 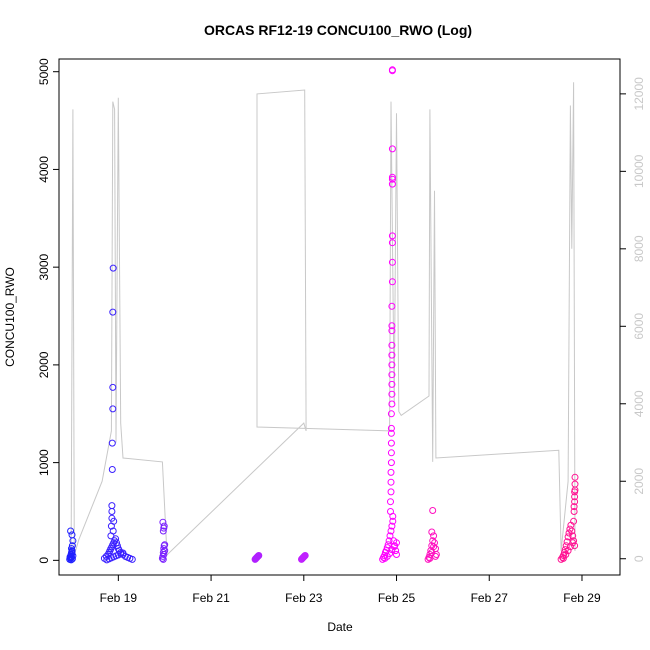 What do you see at coordinates (639, 248) in the screenshot?
I see `right-tick-label: 8000` at bounding box center [639, 248].